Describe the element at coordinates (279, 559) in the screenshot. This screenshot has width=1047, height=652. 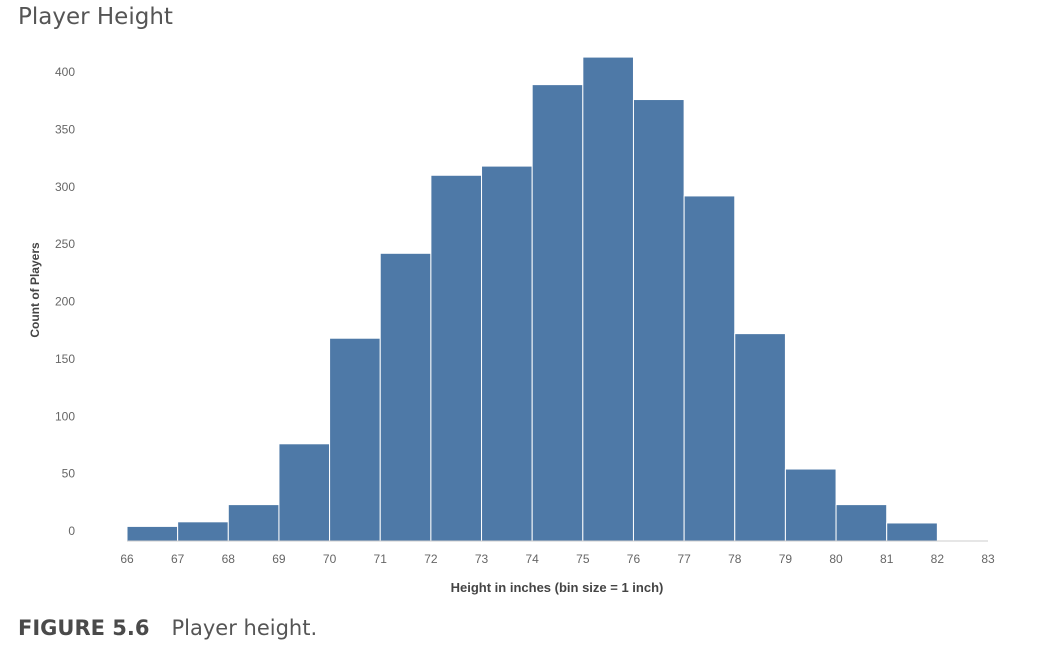
I see `x-tick-label: 69` at that location.